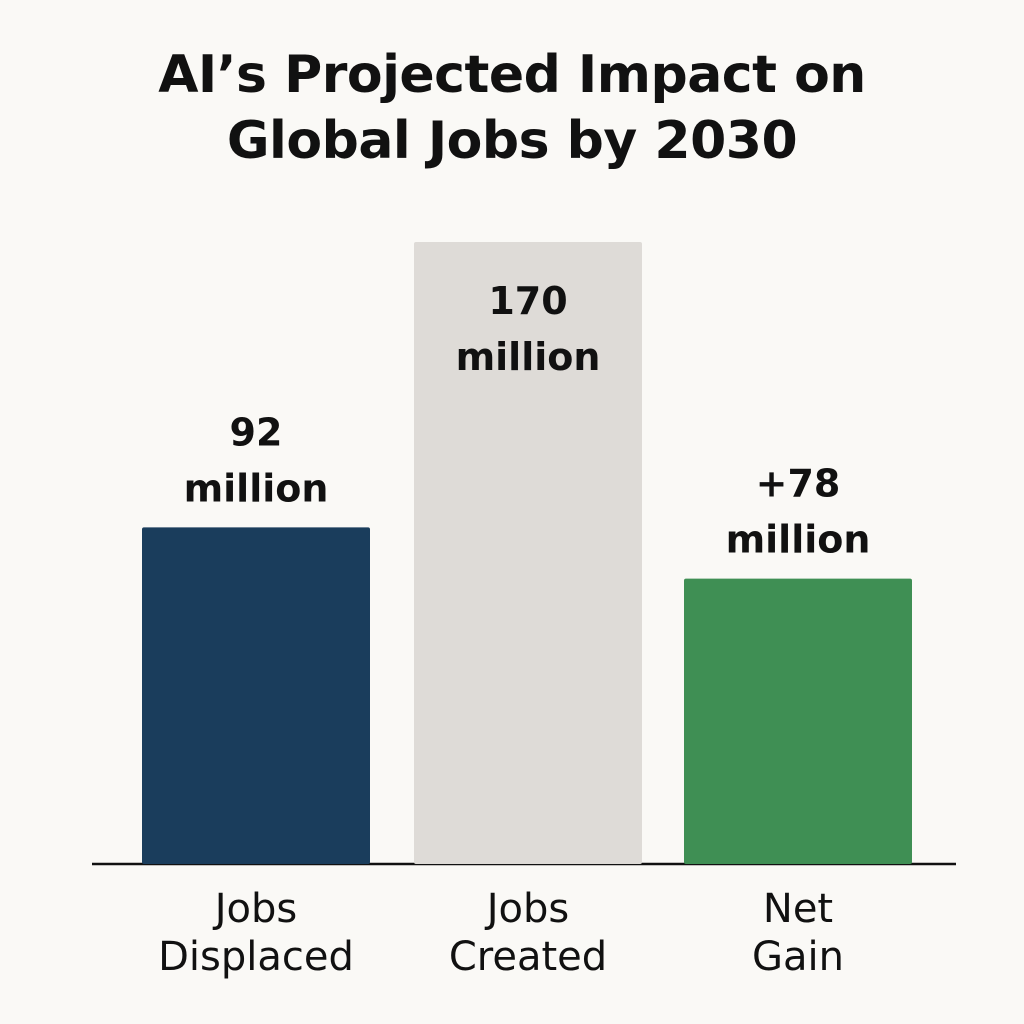 The image size is (1024, 1024). What do you see at coordinates (512, 75) in the screenshot?
I see `chart-title-line-1: AI’s Projected Impact on` at bounding box center [512, 75].